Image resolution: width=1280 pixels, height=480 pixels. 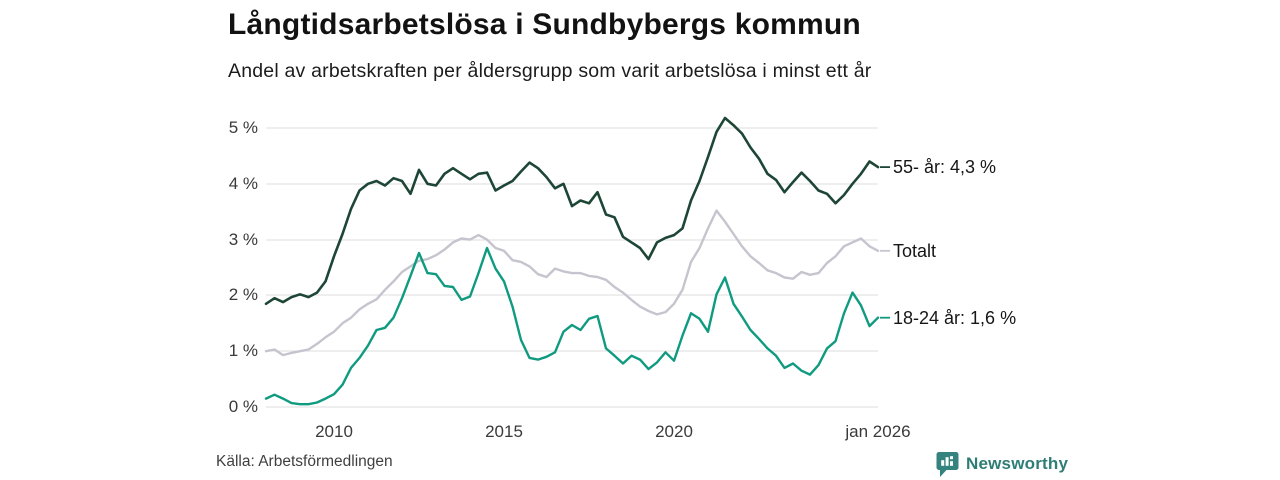 I want to click on y-tick-label-2: 2 %, so click(x=243, y=294).